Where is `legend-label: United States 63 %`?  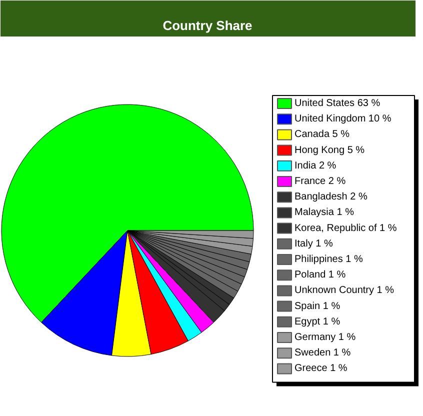 legend-label: United States 63 % is located at coordinates (337, 103).